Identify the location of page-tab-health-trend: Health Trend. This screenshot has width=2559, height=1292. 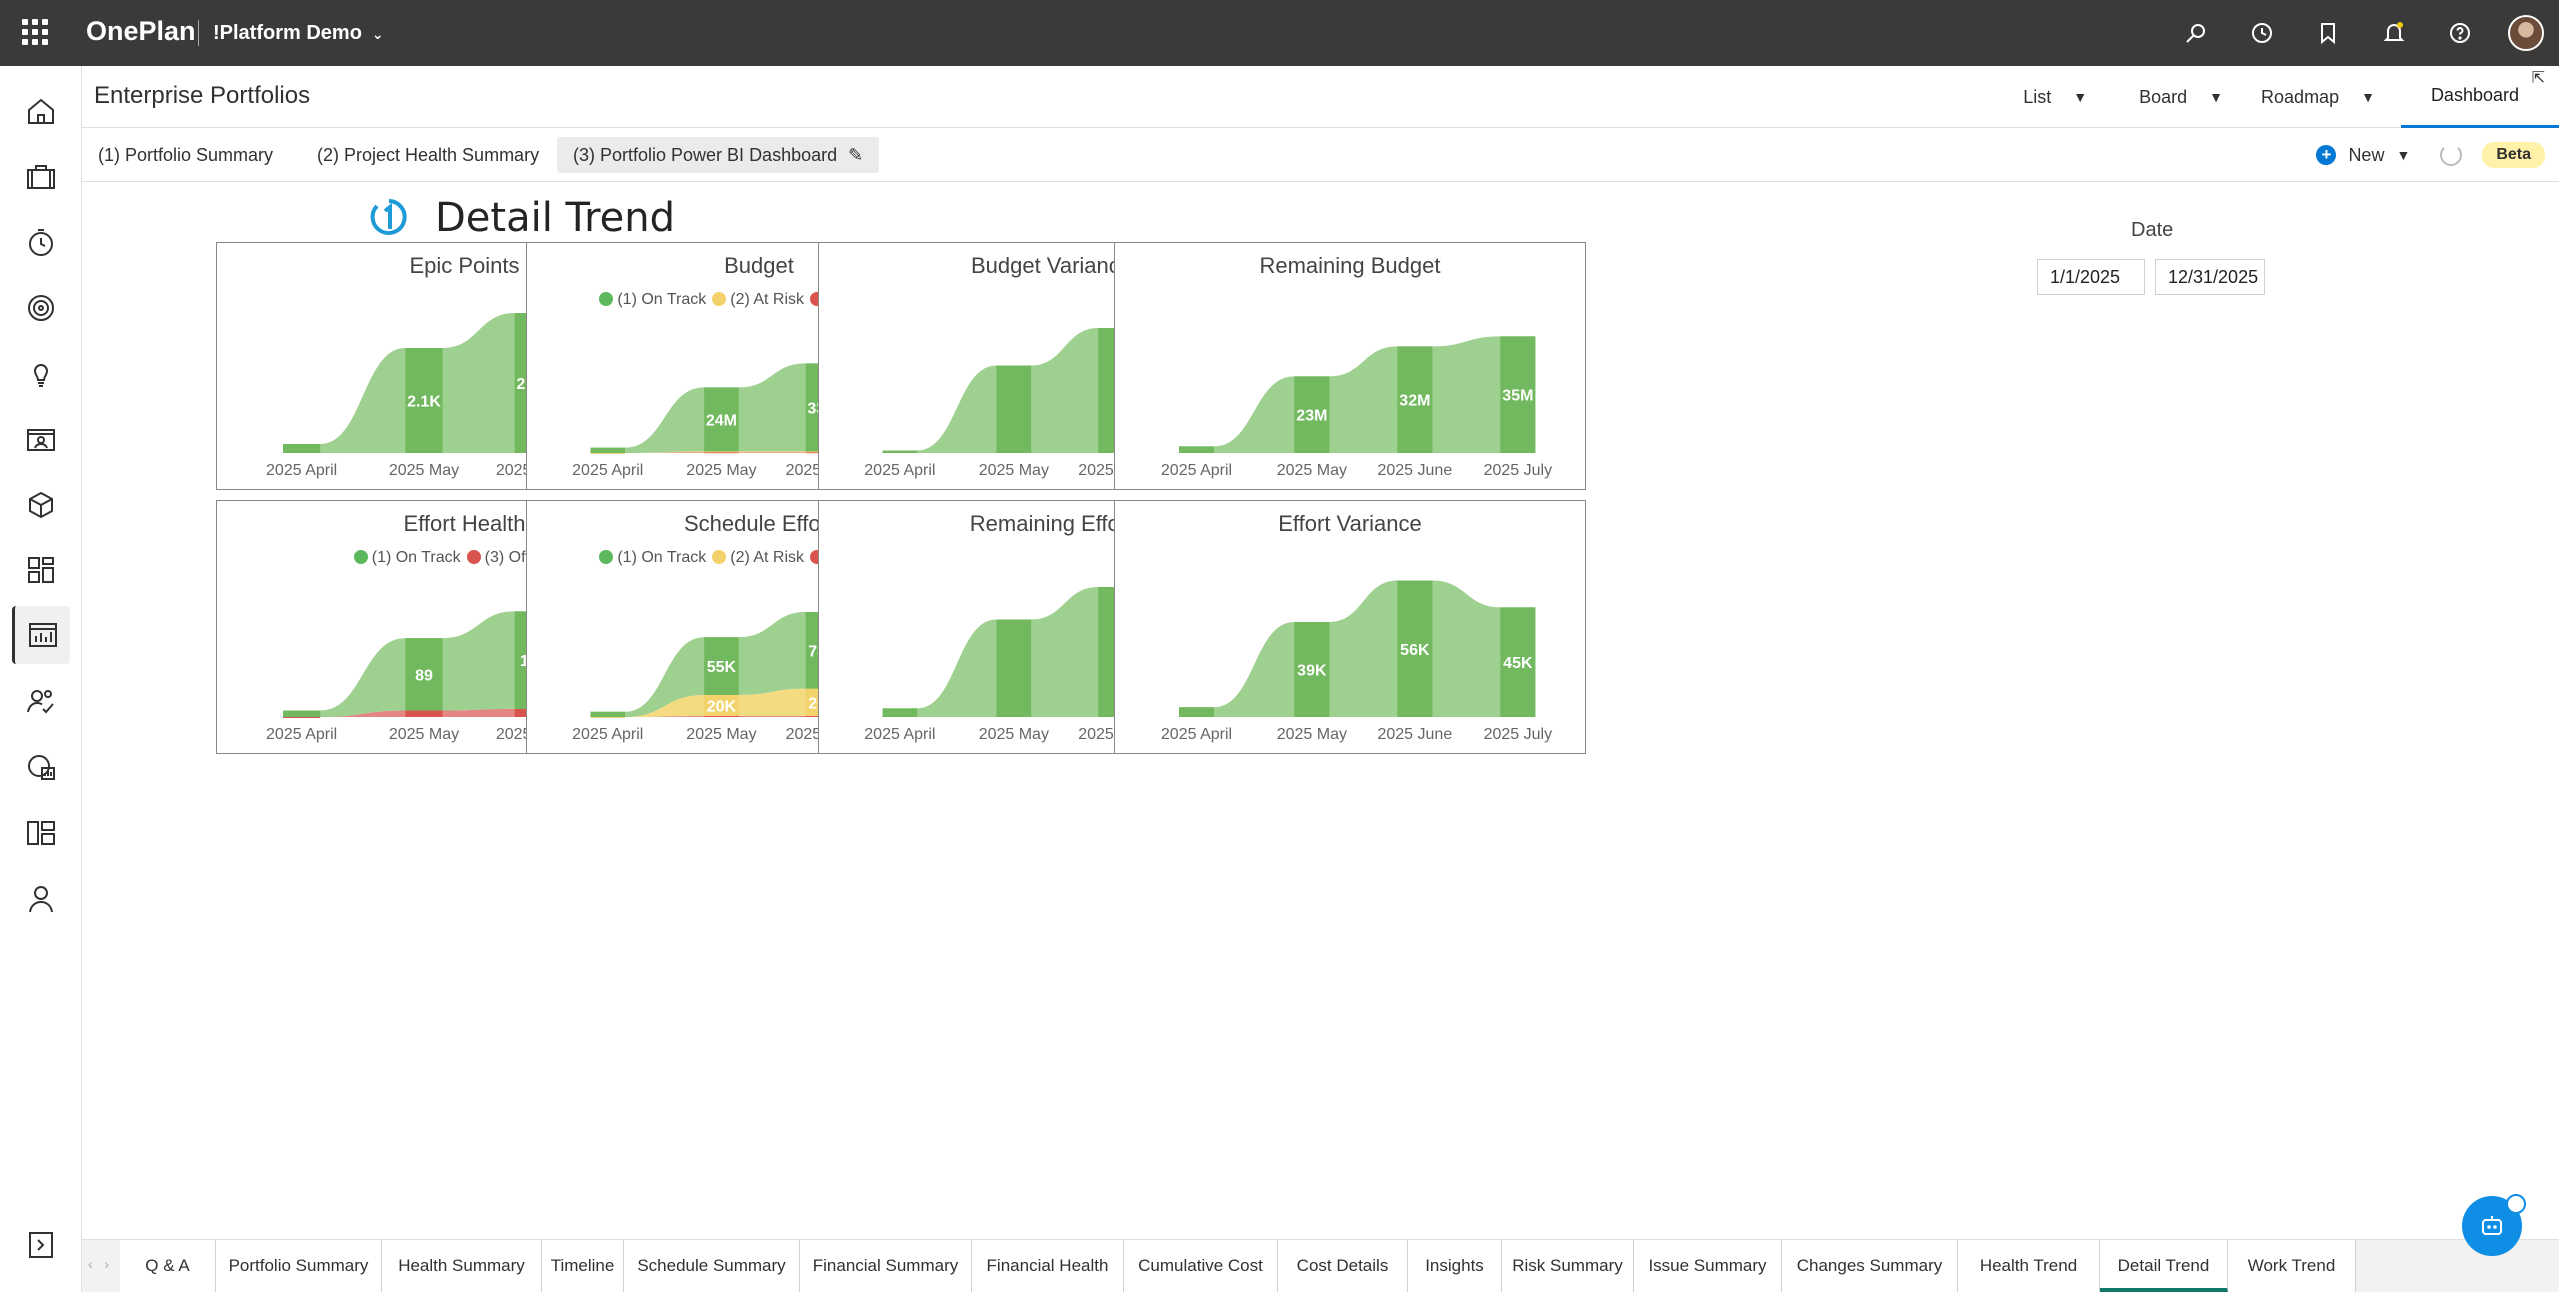
(2029, 1266).